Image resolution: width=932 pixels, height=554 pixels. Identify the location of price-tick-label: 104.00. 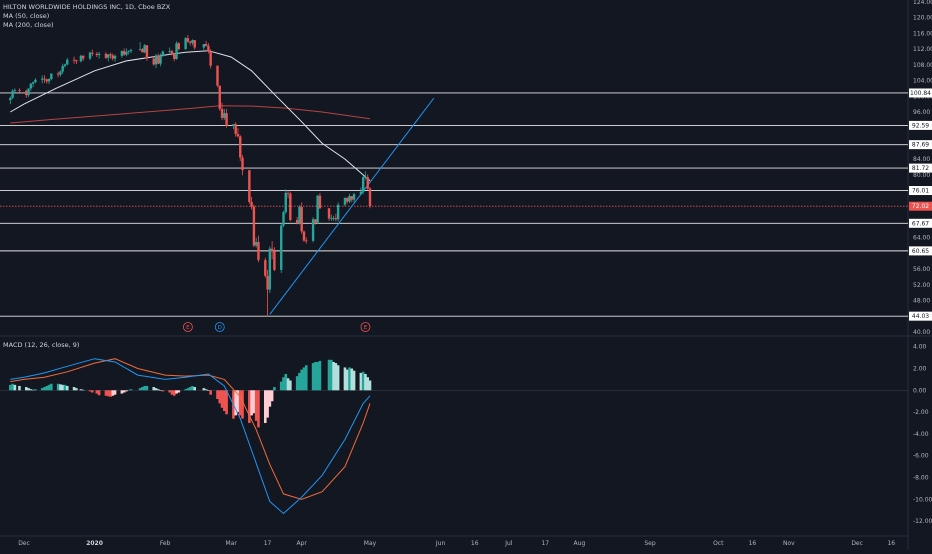
(922, 81).